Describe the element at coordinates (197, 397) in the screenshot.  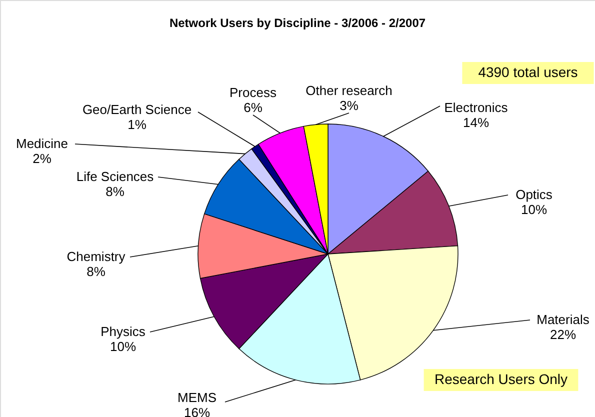
I see `slice-label: MEMS` at that location.